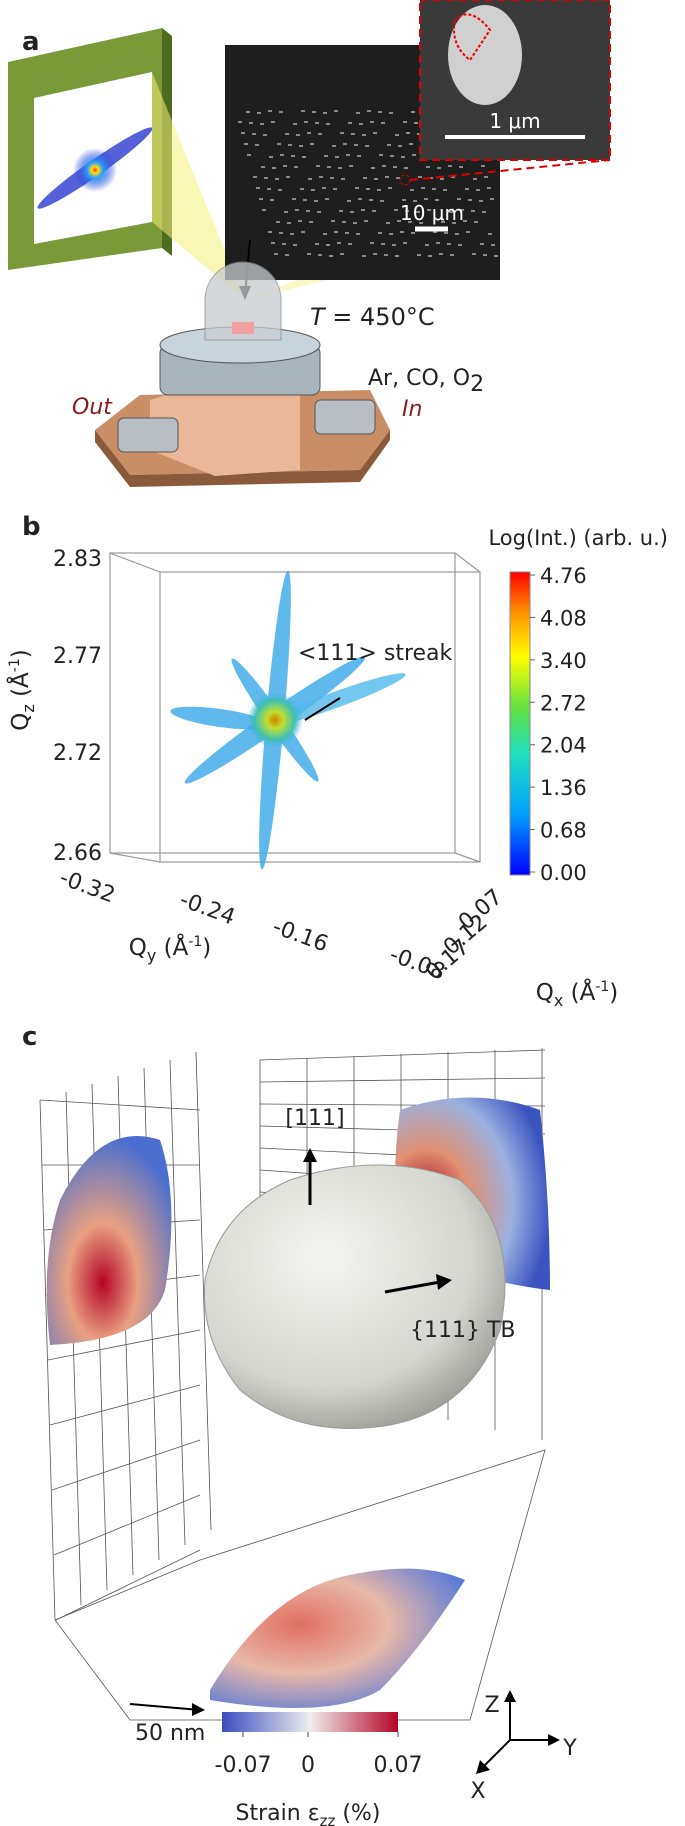 The height and width of the screenshot is (1826, 685). What do you see at coordinates (77, 853) in the screenshot?
I see `tick-label: 2.66` at bounding box center [77, 853].